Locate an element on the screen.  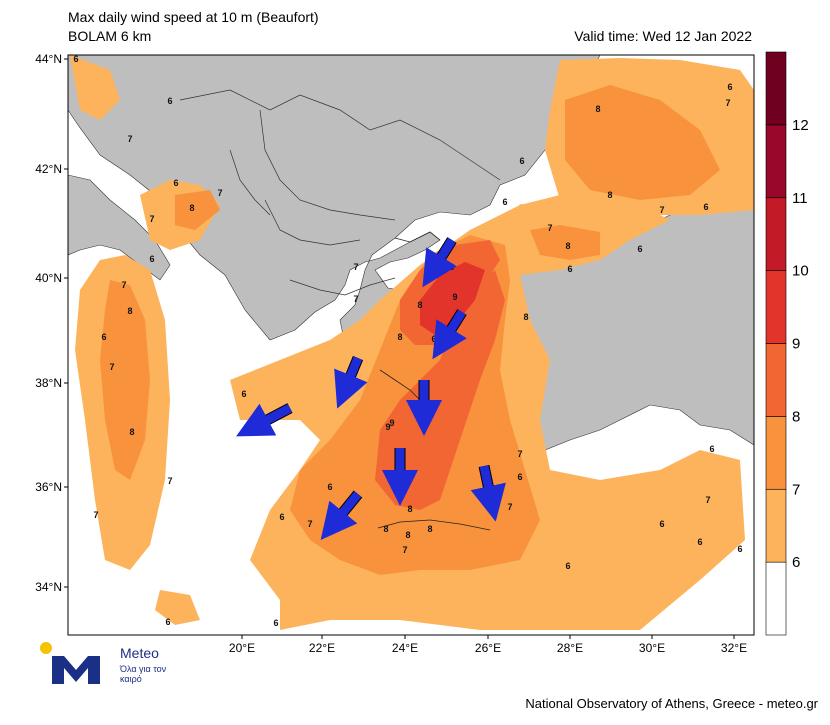
colorbar: 6 7 8 9 10 11 12 is located at coordinates (787, 343).